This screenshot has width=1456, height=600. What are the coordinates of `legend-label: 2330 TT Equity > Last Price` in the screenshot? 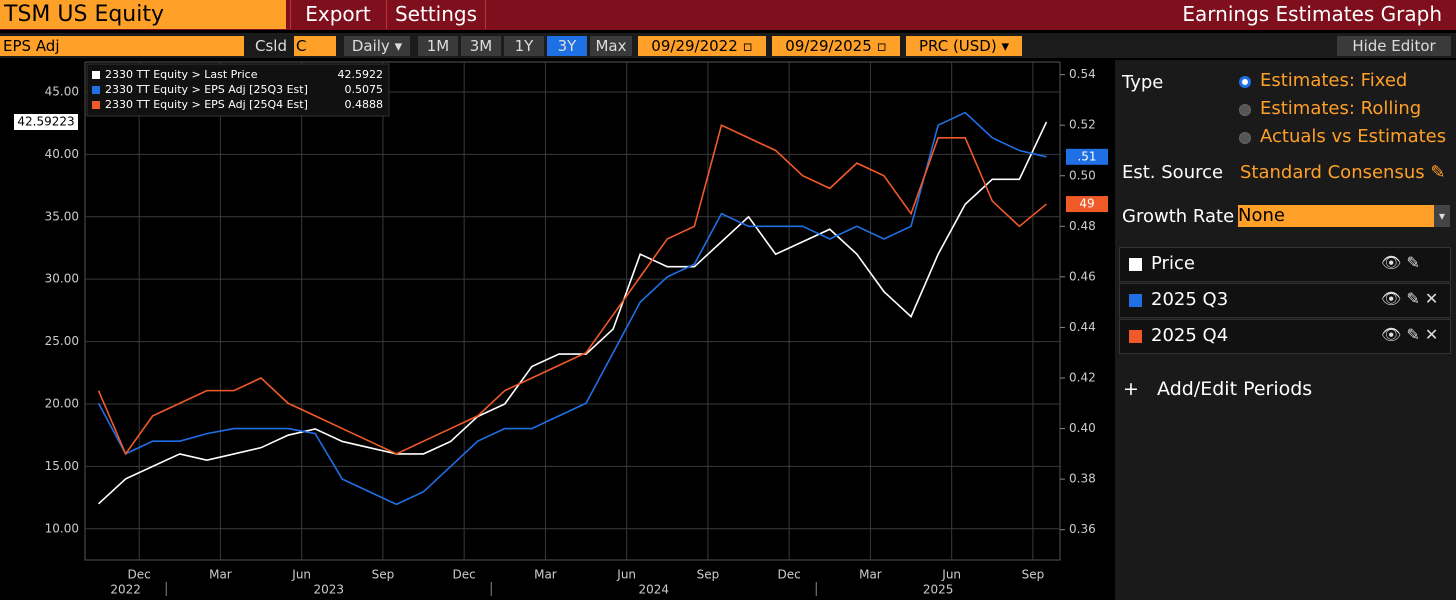 It's located at (181, 74).